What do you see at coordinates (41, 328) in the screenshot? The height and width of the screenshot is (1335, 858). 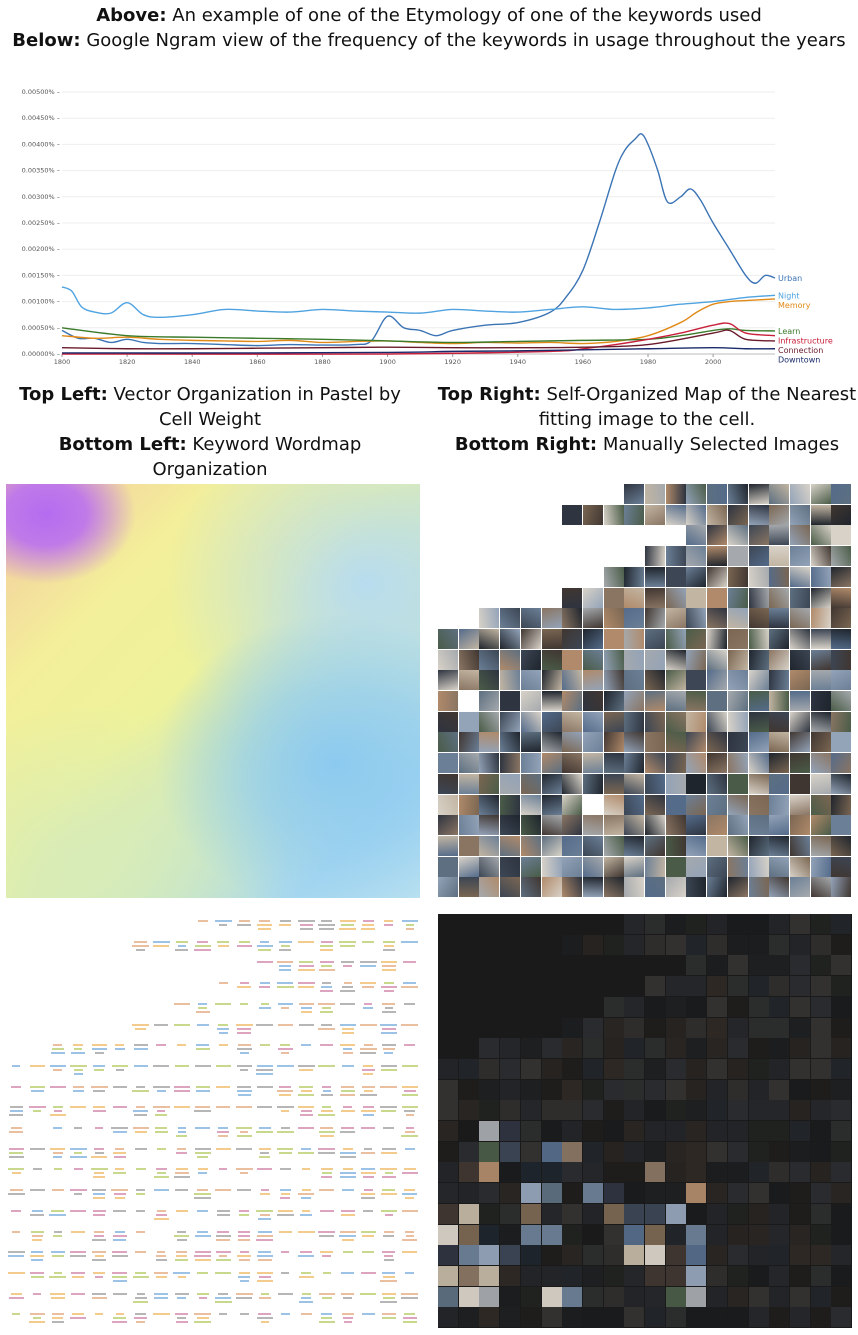 I see `y-tick-label: 0.00050% –` at bounding box center [41, 328].